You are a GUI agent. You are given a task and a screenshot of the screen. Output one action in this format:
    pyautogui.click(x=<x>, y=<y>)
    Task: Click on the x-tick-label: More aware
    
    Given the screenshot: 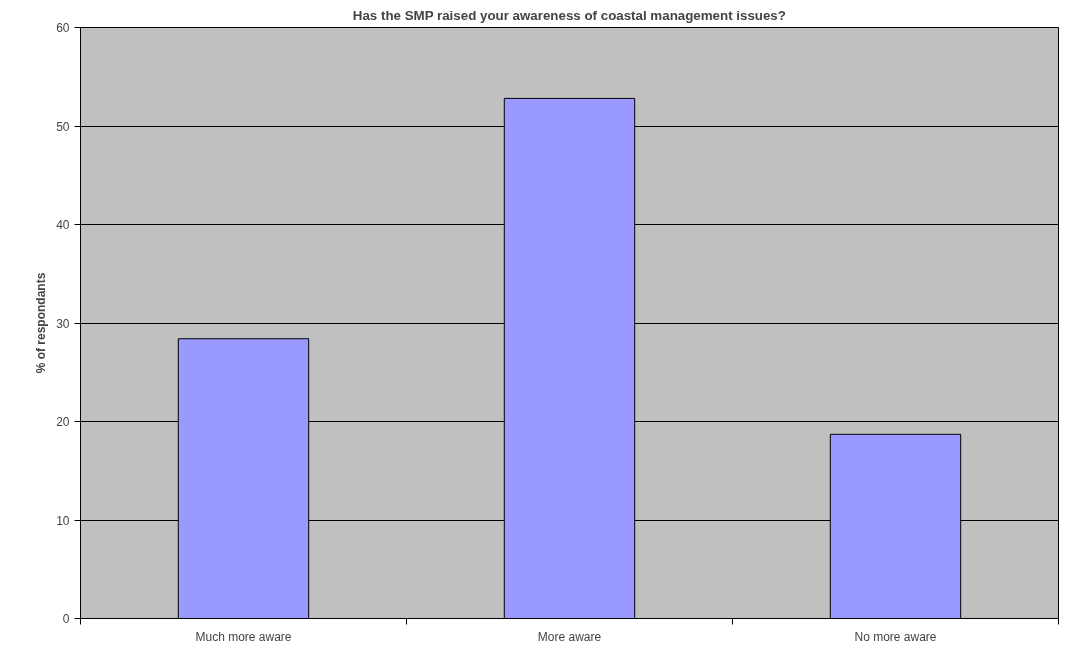 What is the action you would take?
    pyautogui.click(x=569, y=636)
    